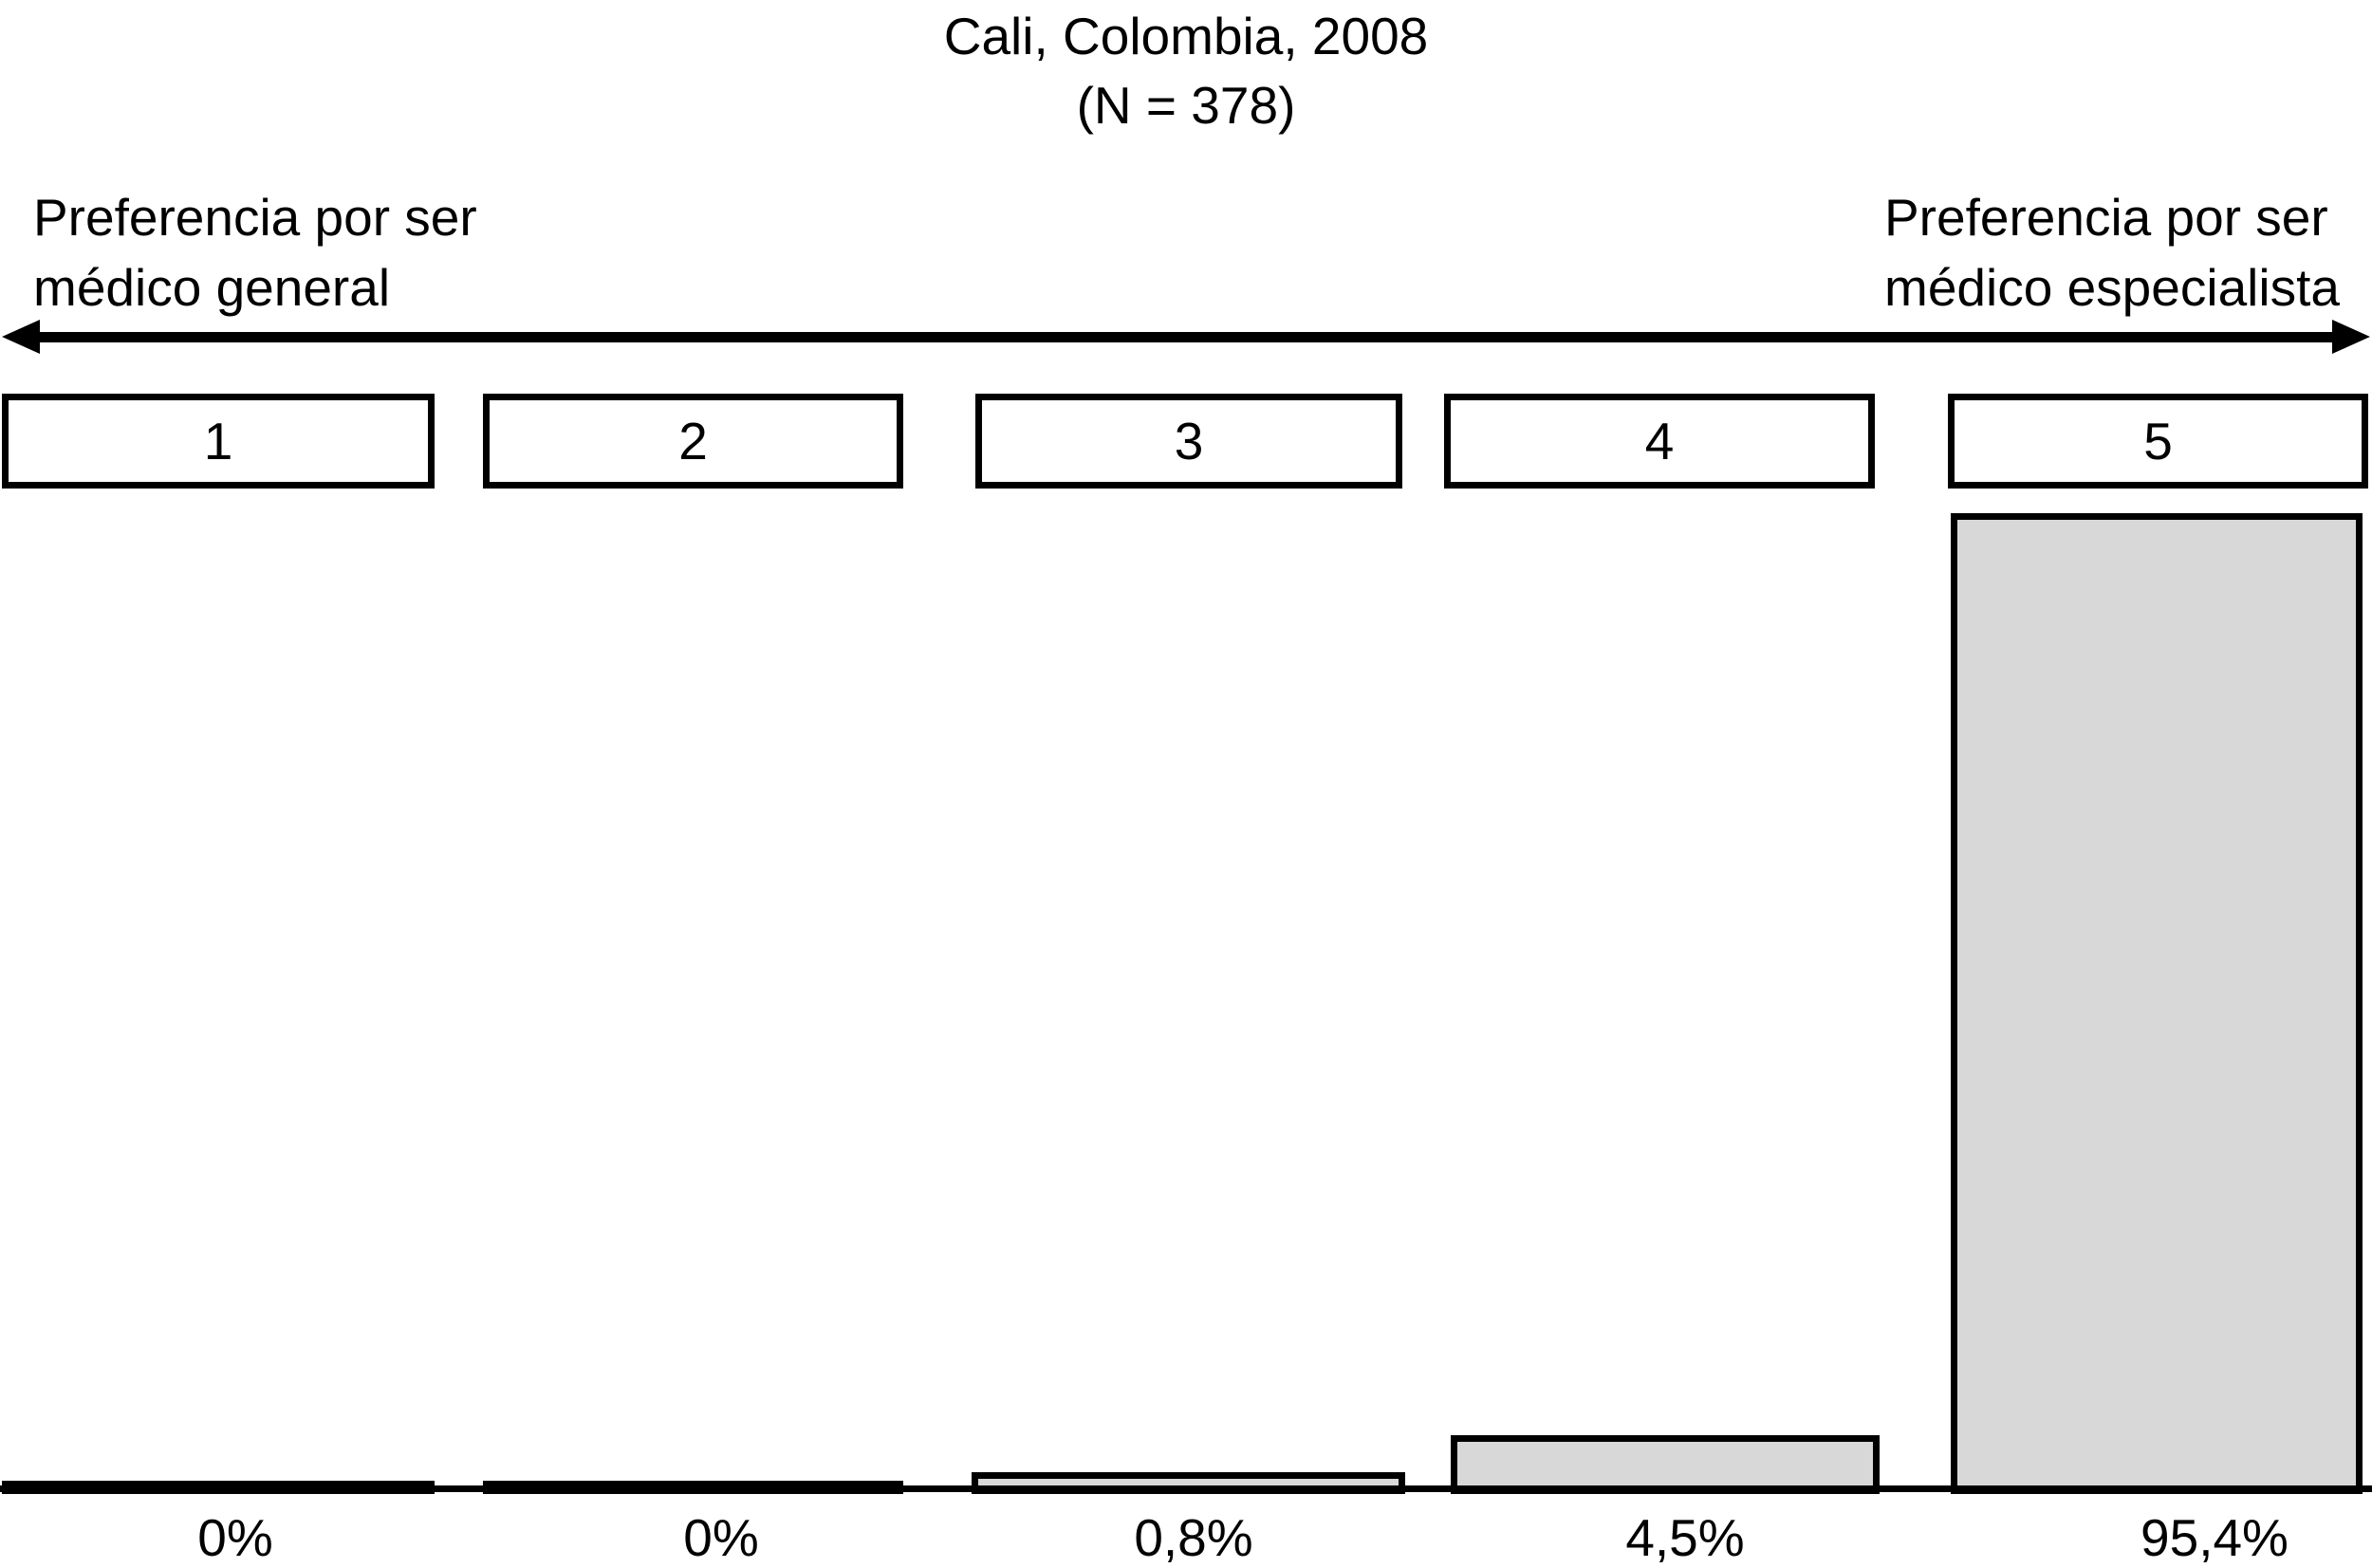 This screenshot has height=1568, width=2372. Describe the element at coordinates (1186, 71) in the screenshot. I see `chart-title-block: Cali, Colombia, 2008 (N = 378)` at that location.